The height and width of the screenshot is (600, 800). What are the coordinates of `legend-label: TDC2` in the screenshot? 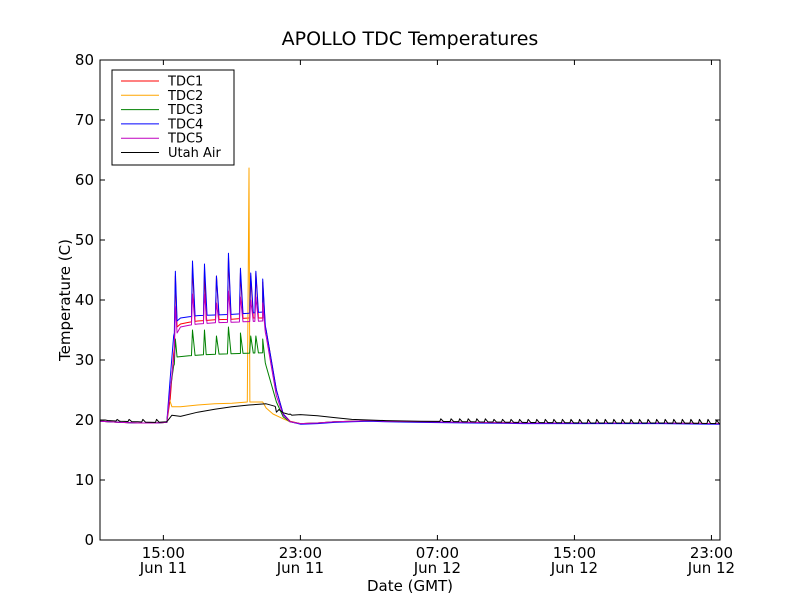 It's located at (185, 96).